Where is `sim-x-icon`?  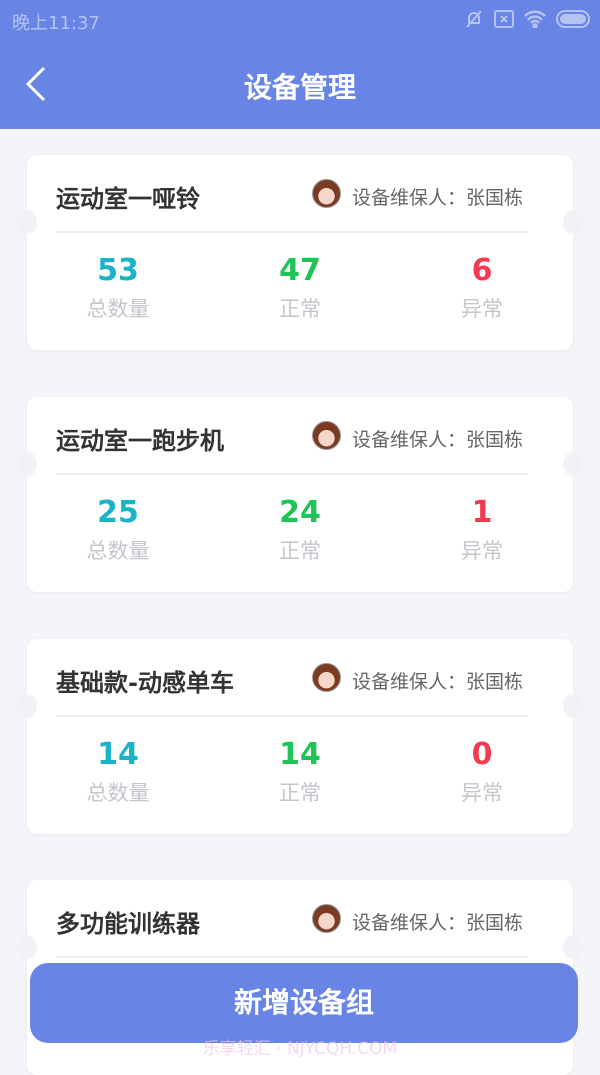
sim-x-icon is located at coordinates (504, 19).